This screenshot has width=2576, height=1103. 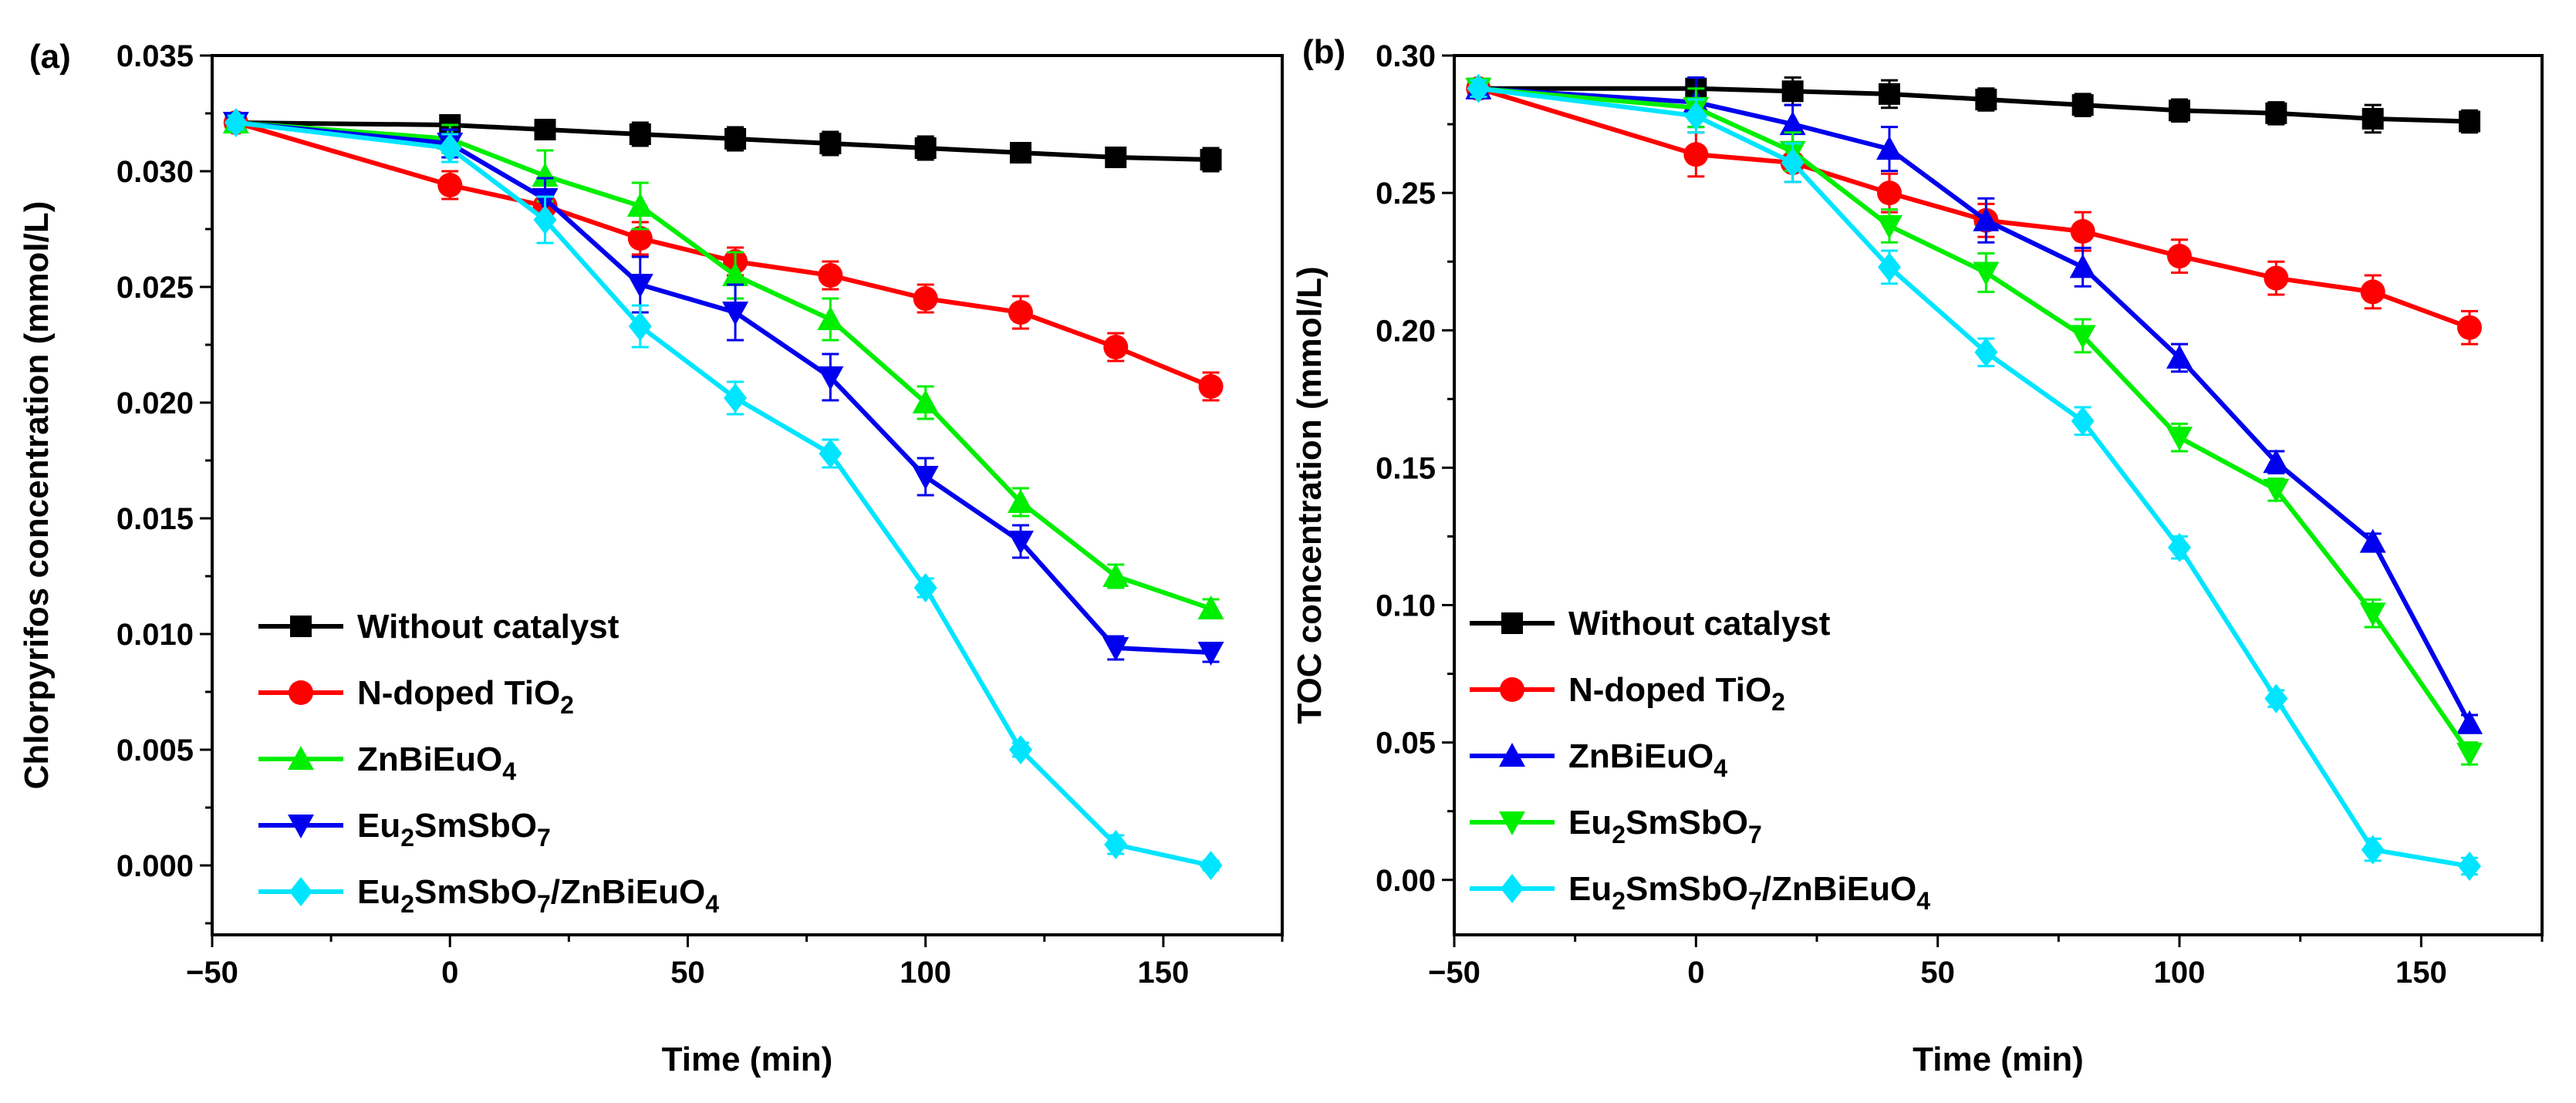 I want to click on y-tick-label: 0.025, so click(x=155, y=288).